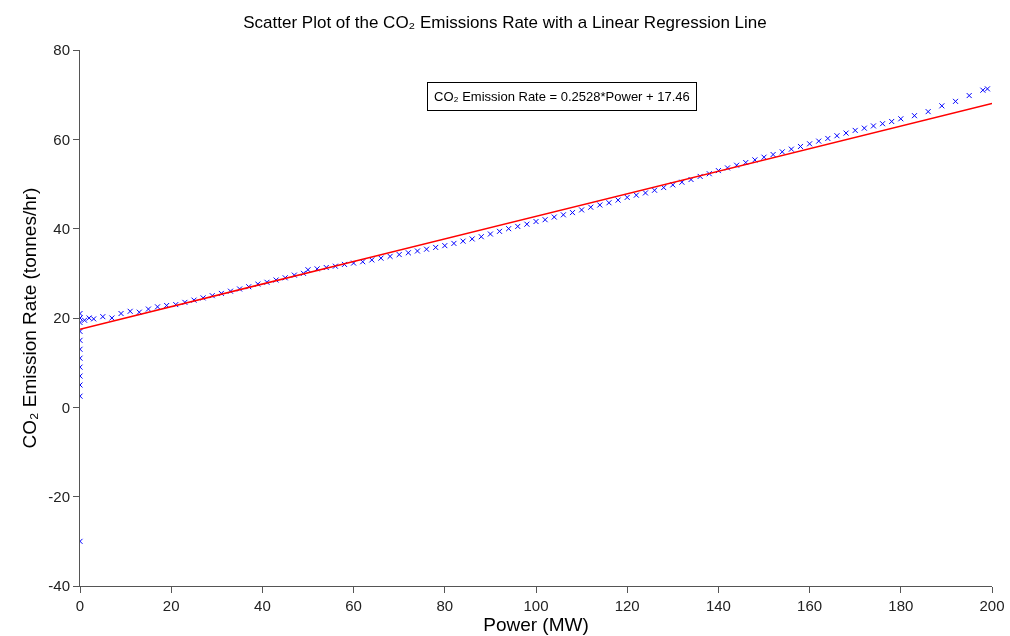 The width and height of the screenshot is (1010, 636). Describe the element at coordinates (61, 318) in the screenshot. I see `y-tick-label: 20` at that location.